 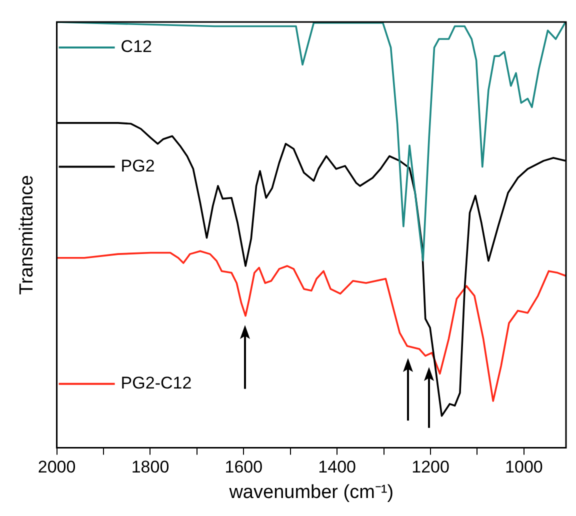 I want to click on x-tick-label: 2000, so click(x=57, y=467).